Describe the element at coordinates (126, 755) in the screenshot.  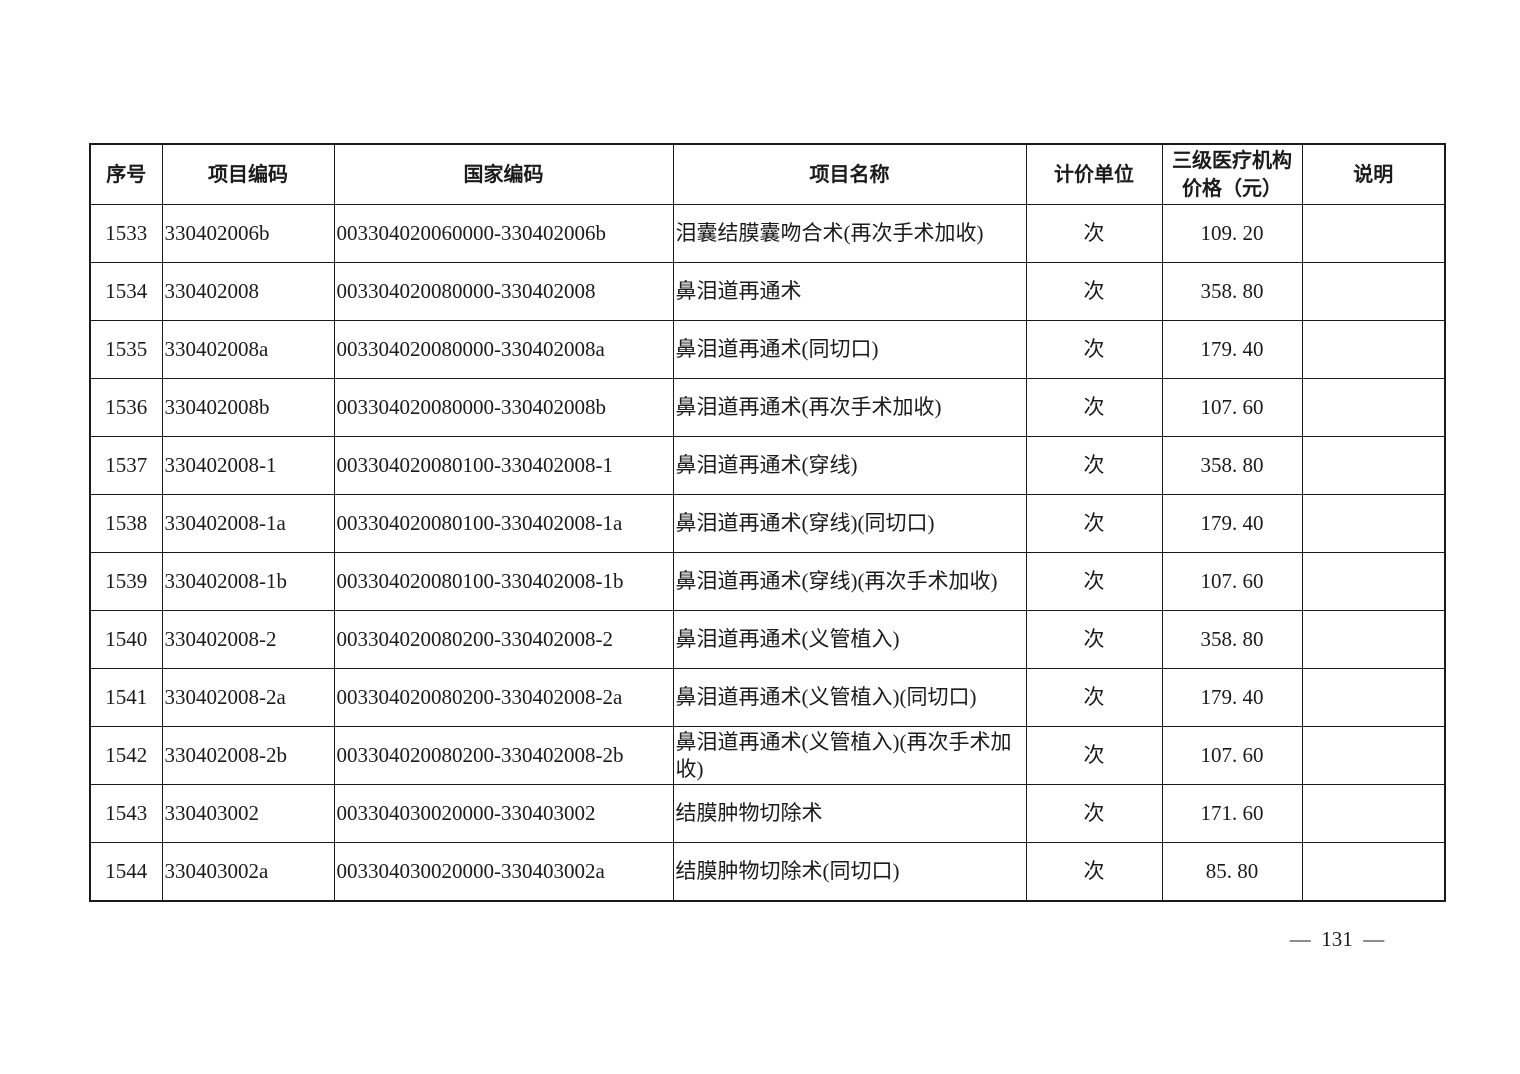
I see `cell-seq: 1542` at that location.